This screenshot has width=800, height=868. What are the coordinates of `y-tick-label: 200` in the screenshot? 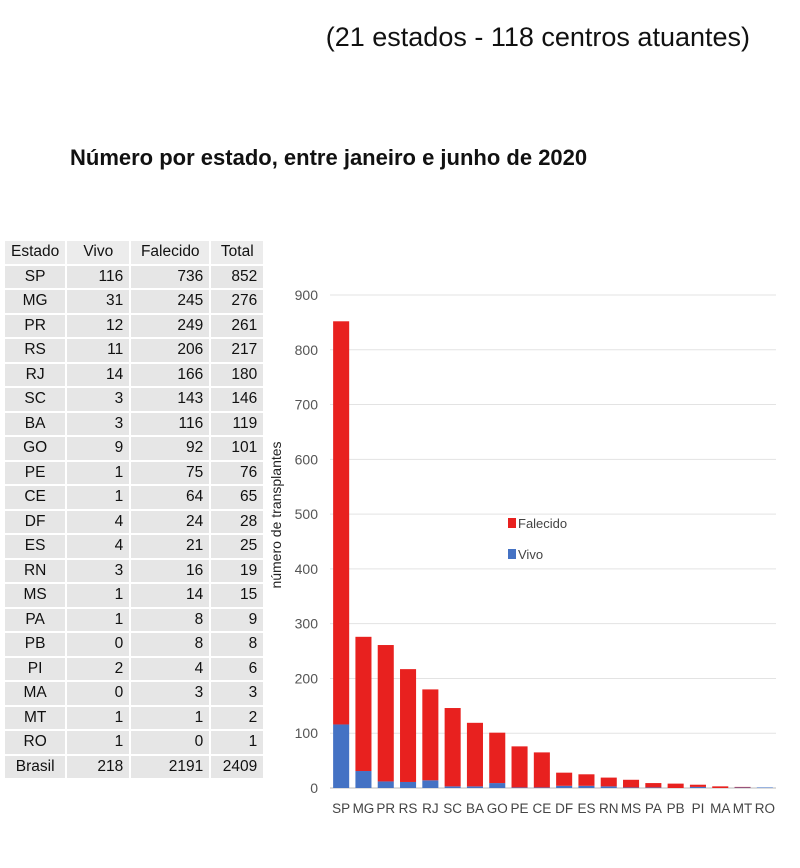 It's located at (307, 678).